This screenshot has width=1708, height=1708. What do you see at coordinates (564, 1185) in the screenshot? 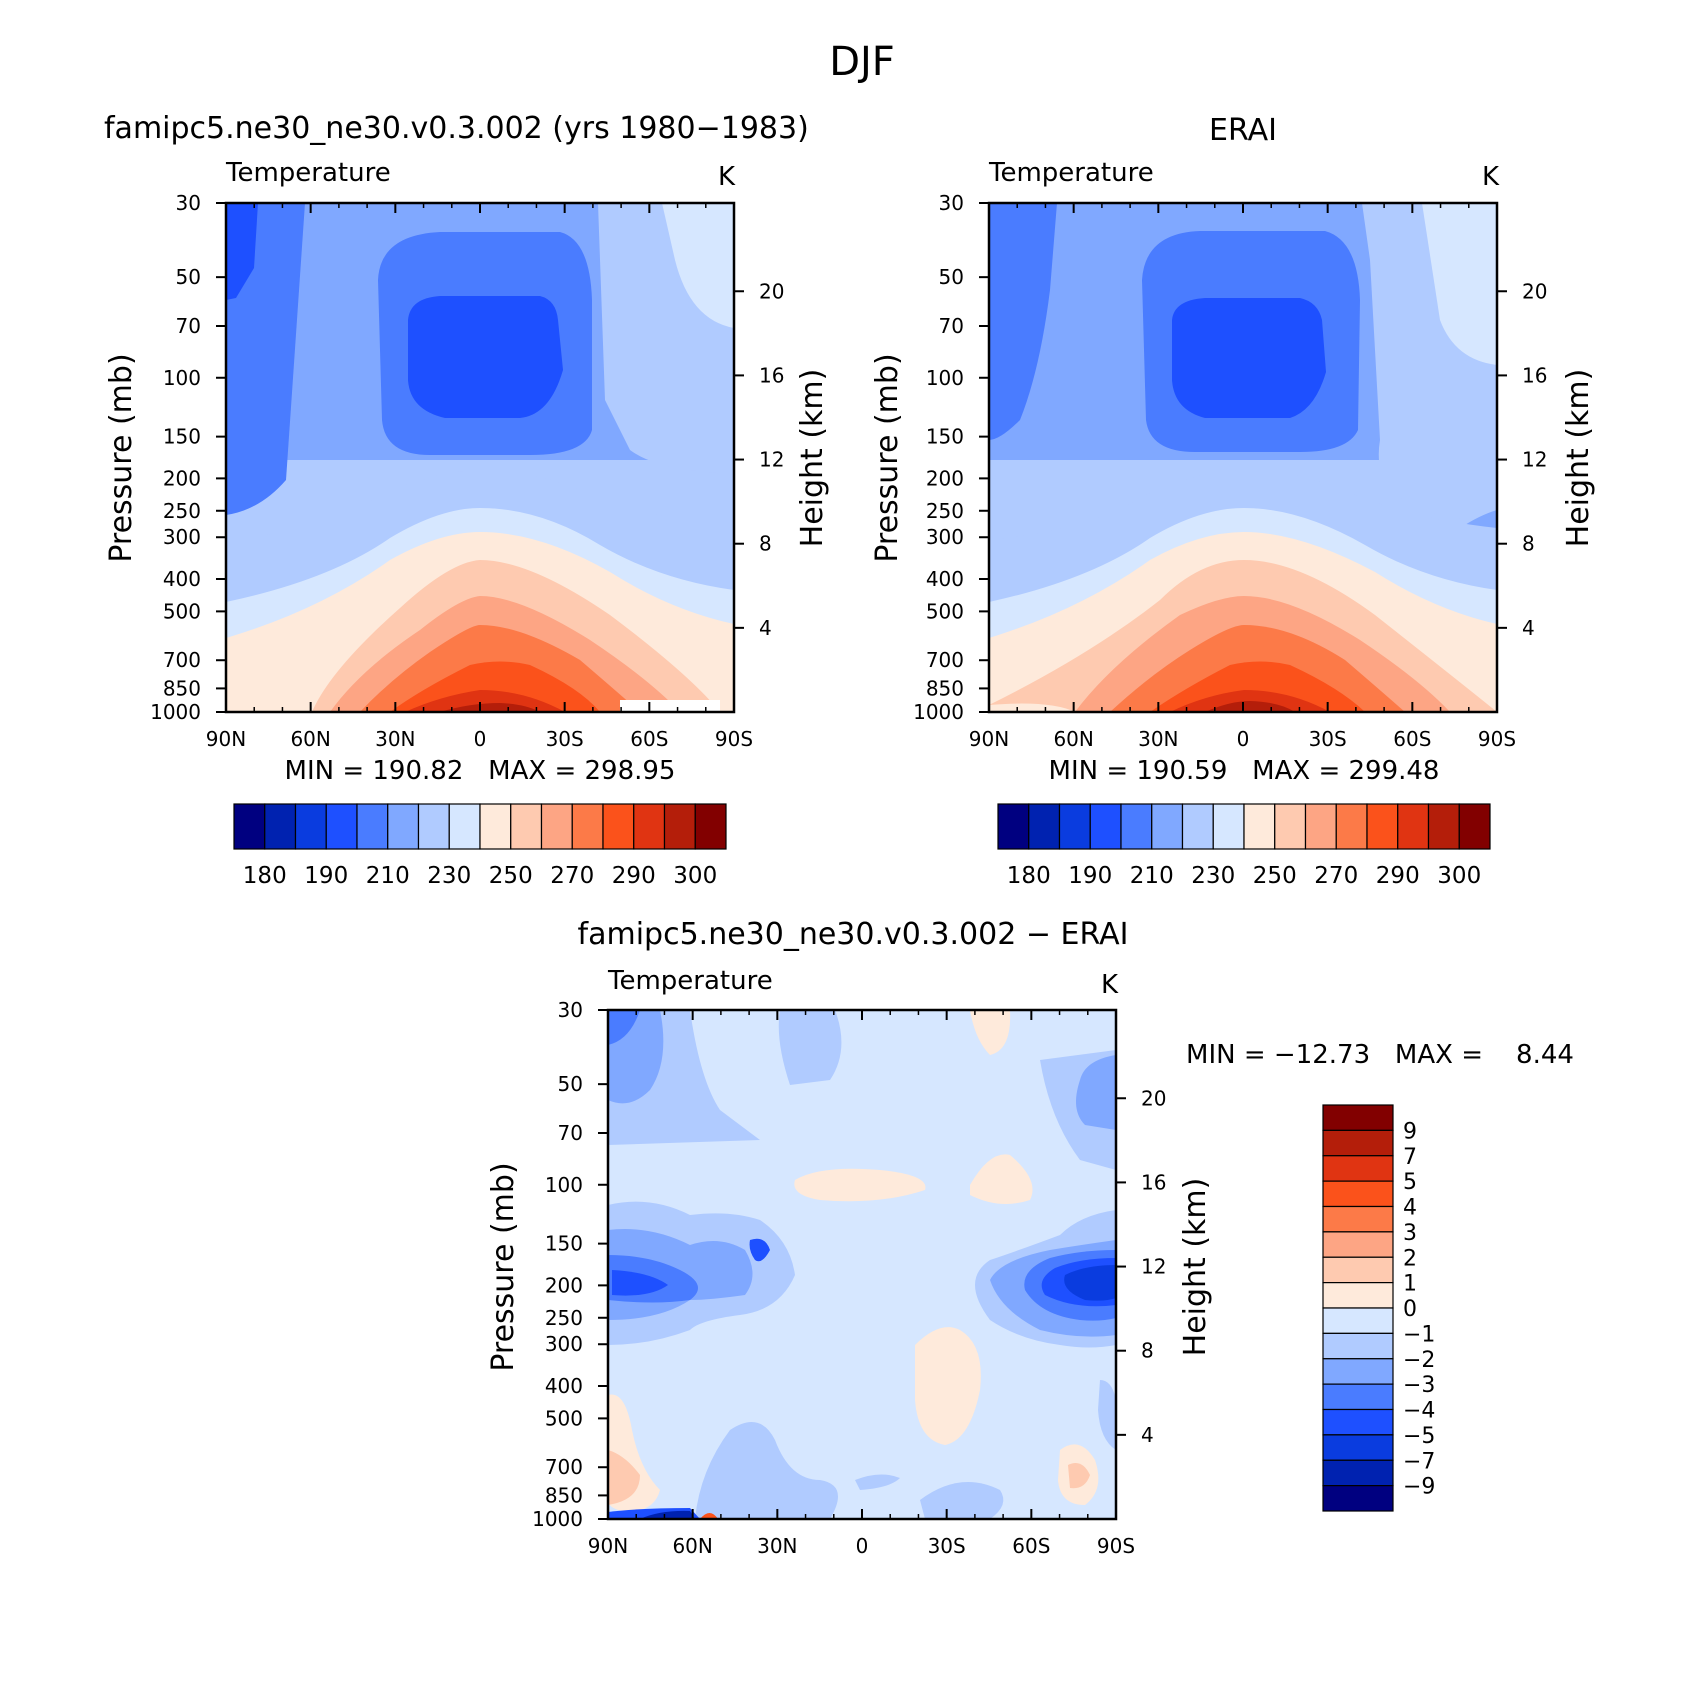
I see `y-tick-label: 100` at bounding box center [564, 1185].